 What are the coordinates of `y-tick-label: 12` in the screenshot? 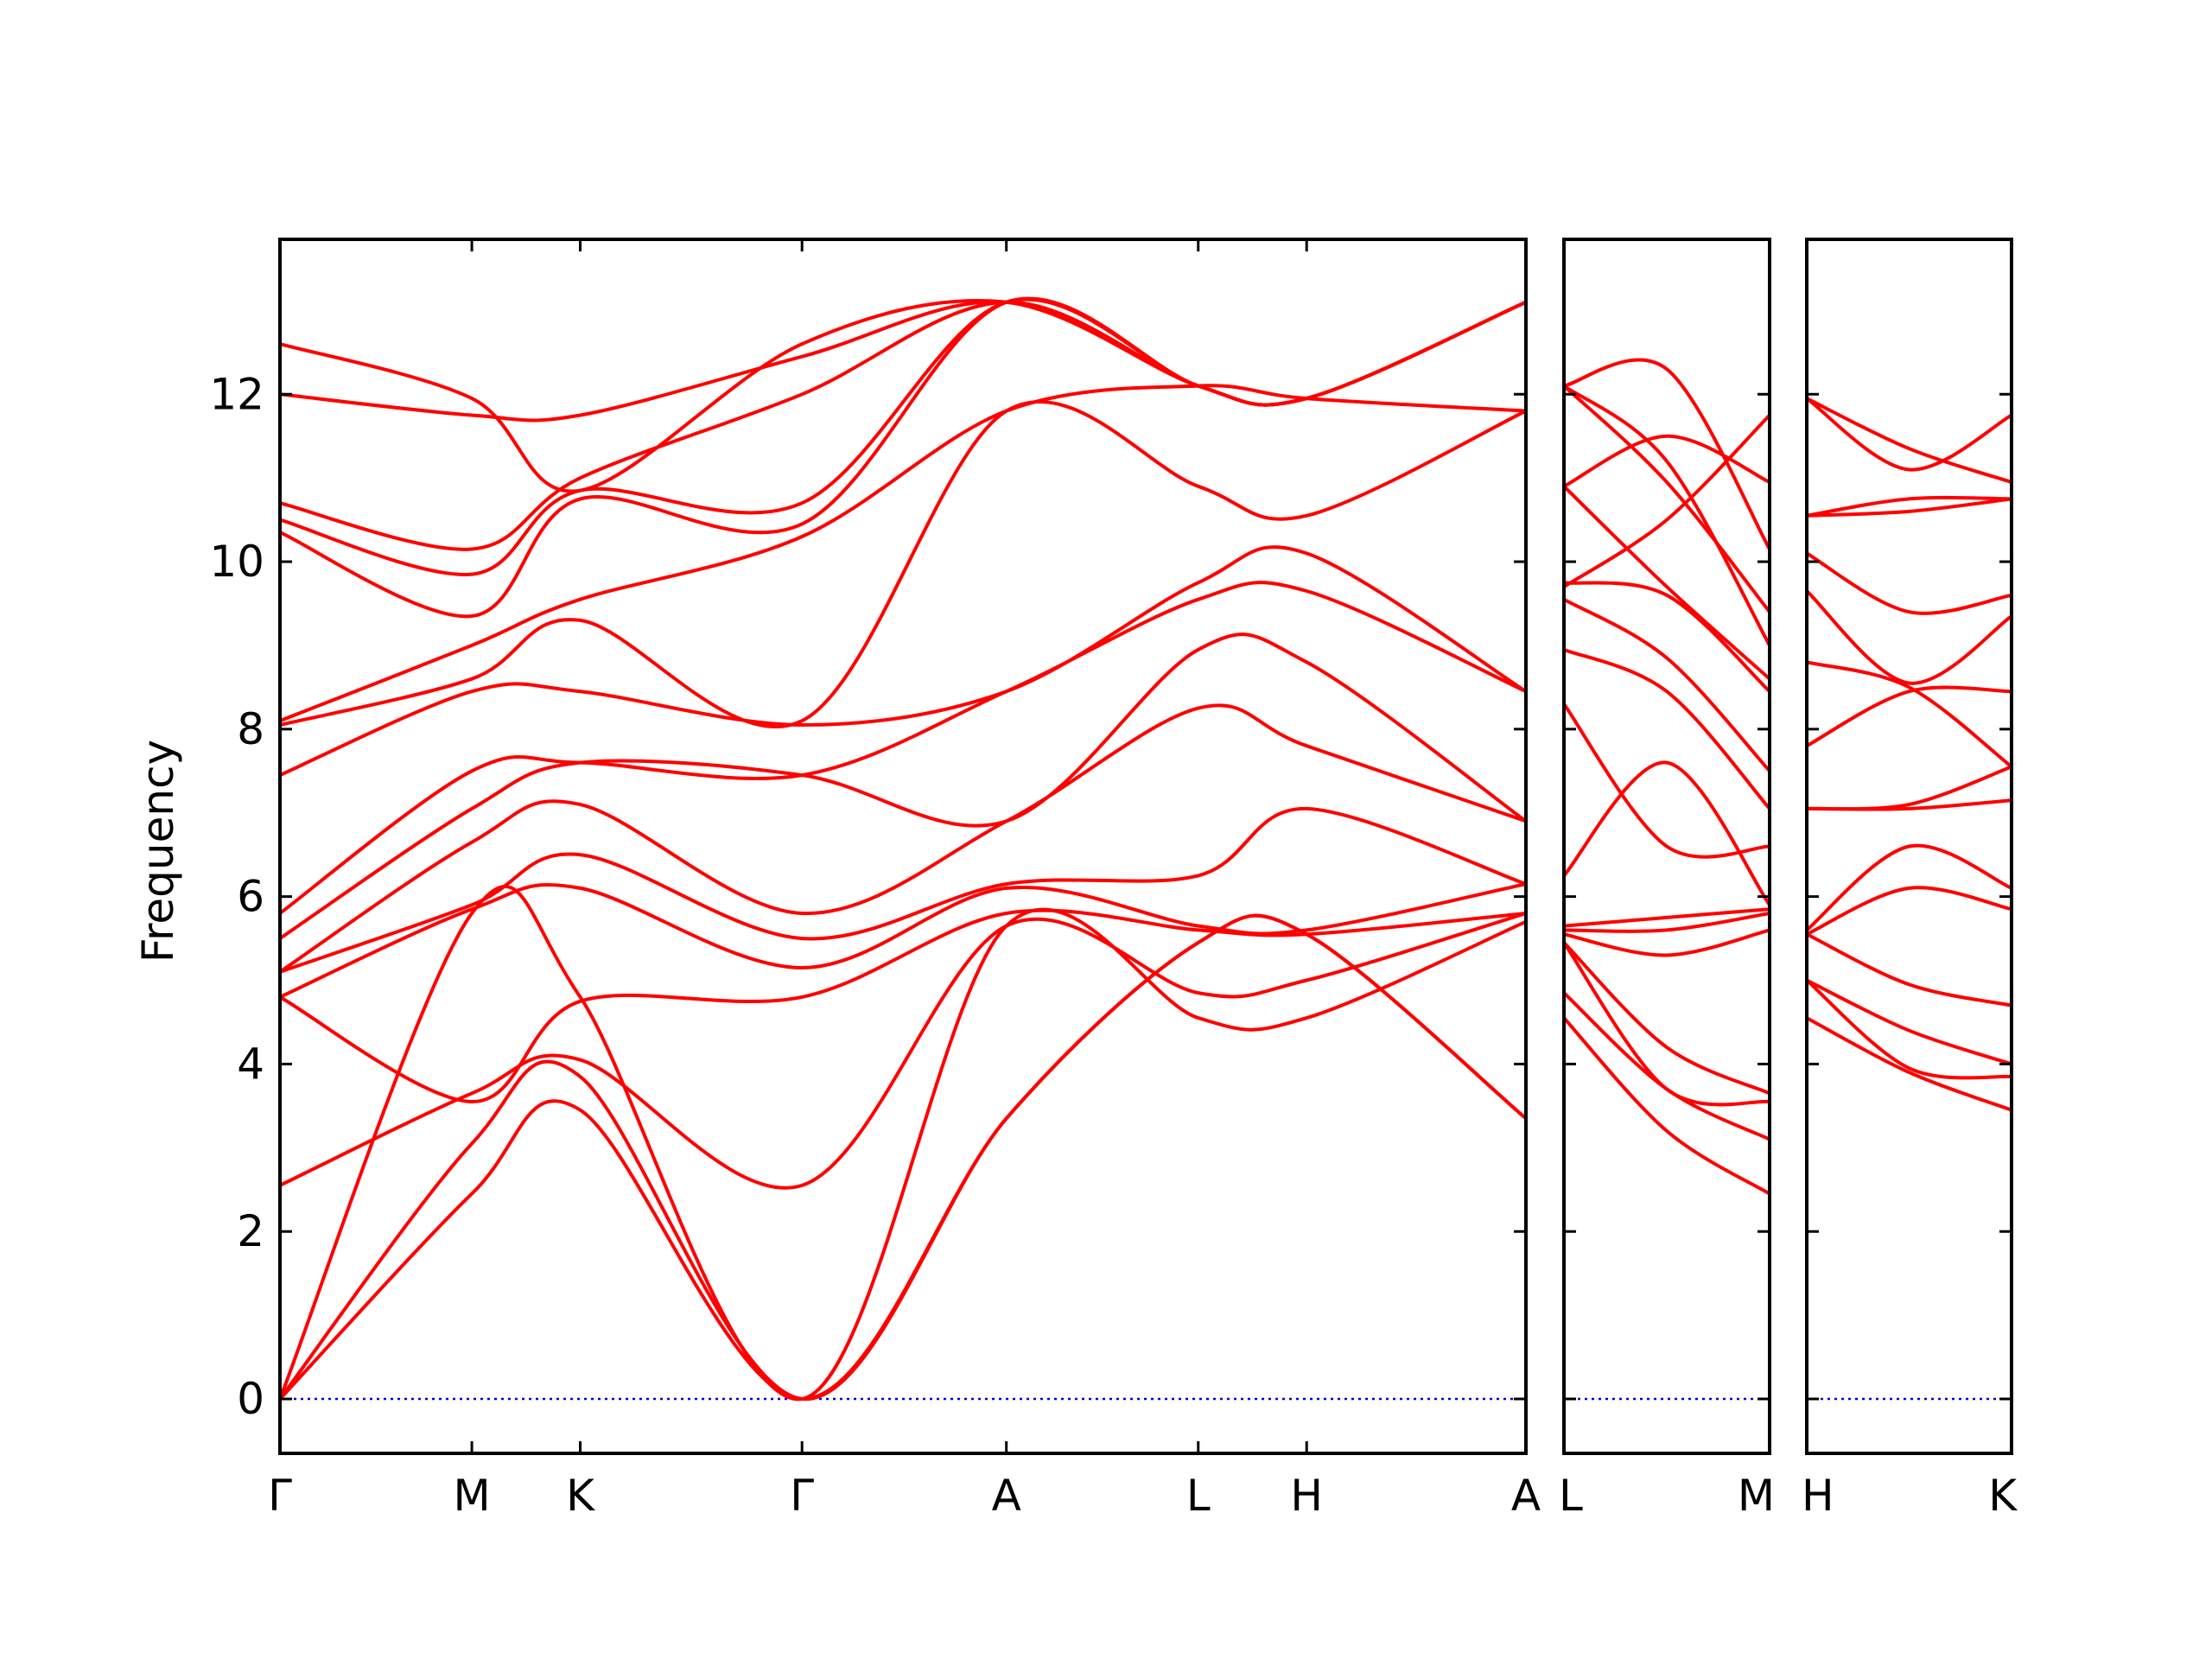 It's located at (236, 394).